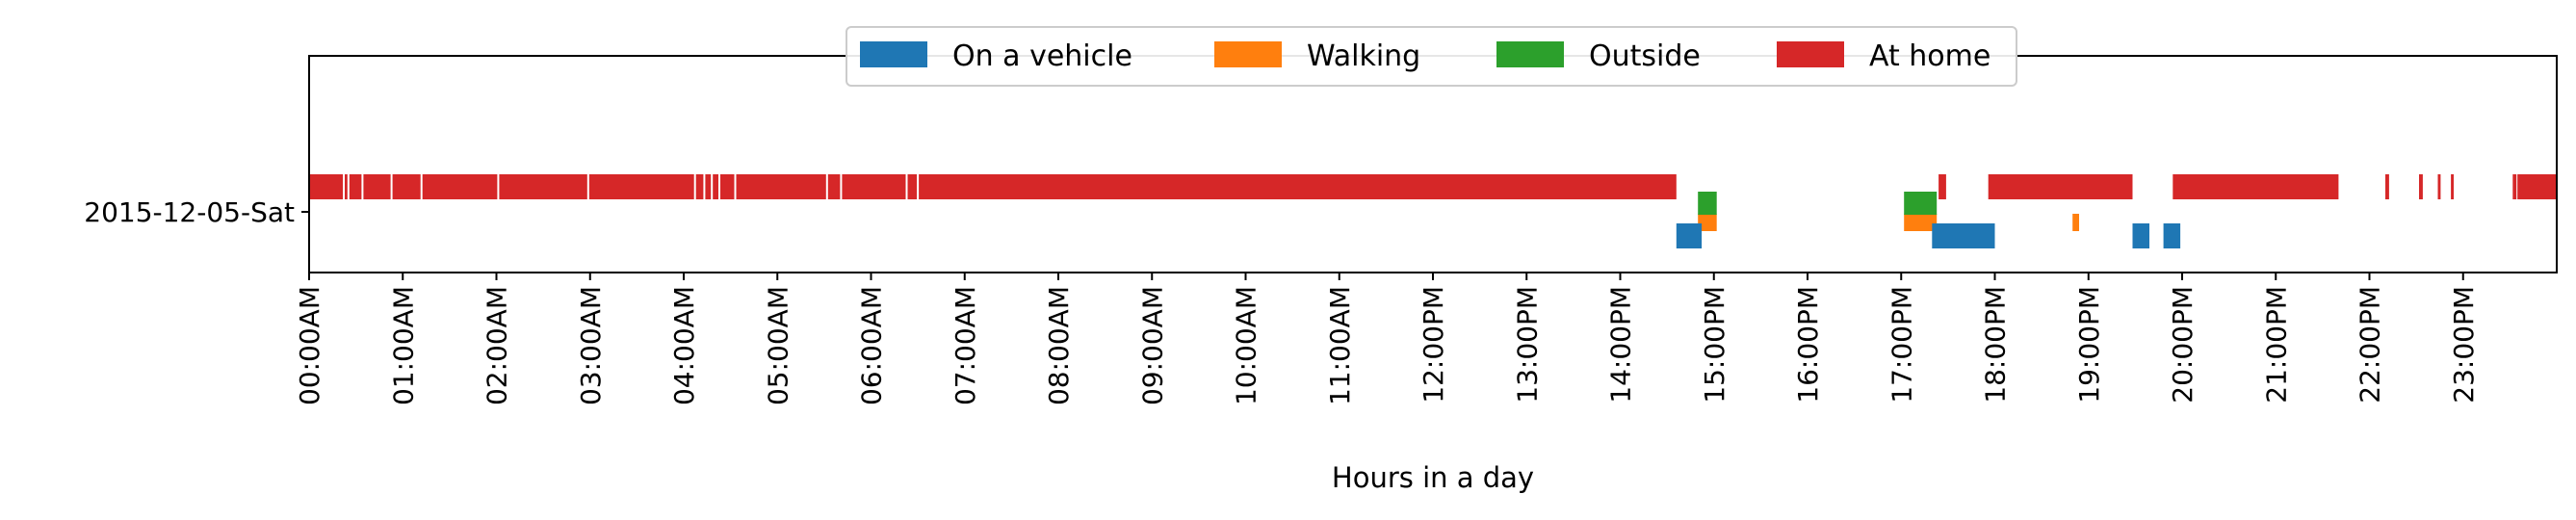 The width and height of the screenshot is (2576, 520). Describe the element at coordinates (684, 345) in the screenshot. I see `x-tick-label-4: 04:00AM` at that location.